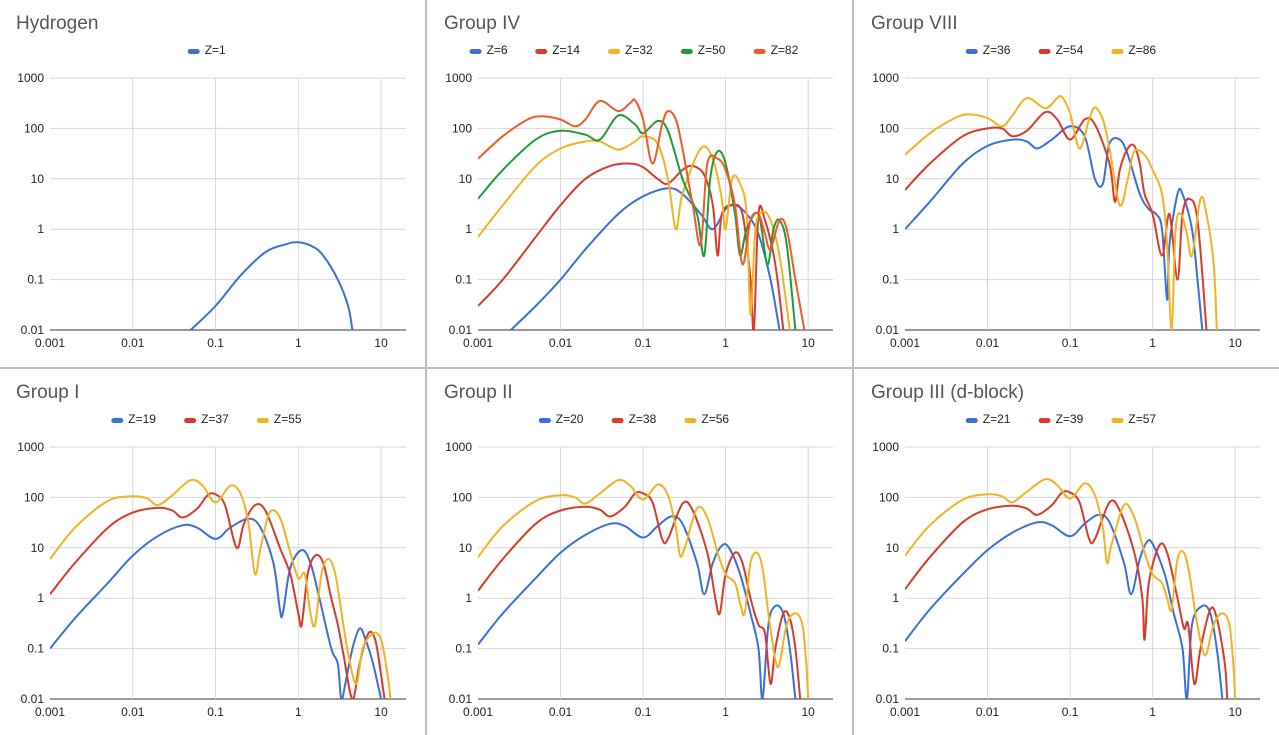 The image size is (1279, 735). Describe the element at coordinates (1142, 50) in the screenshot. I see `legend-label: Z=86` at that location.